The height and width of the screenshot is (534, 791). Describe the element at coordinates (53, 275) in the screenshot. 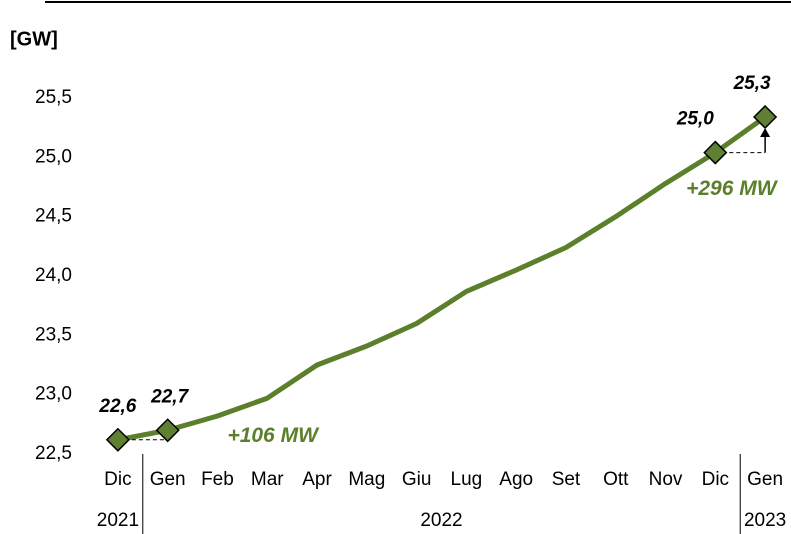

I see `y-tick-label: 24,0` at that location.